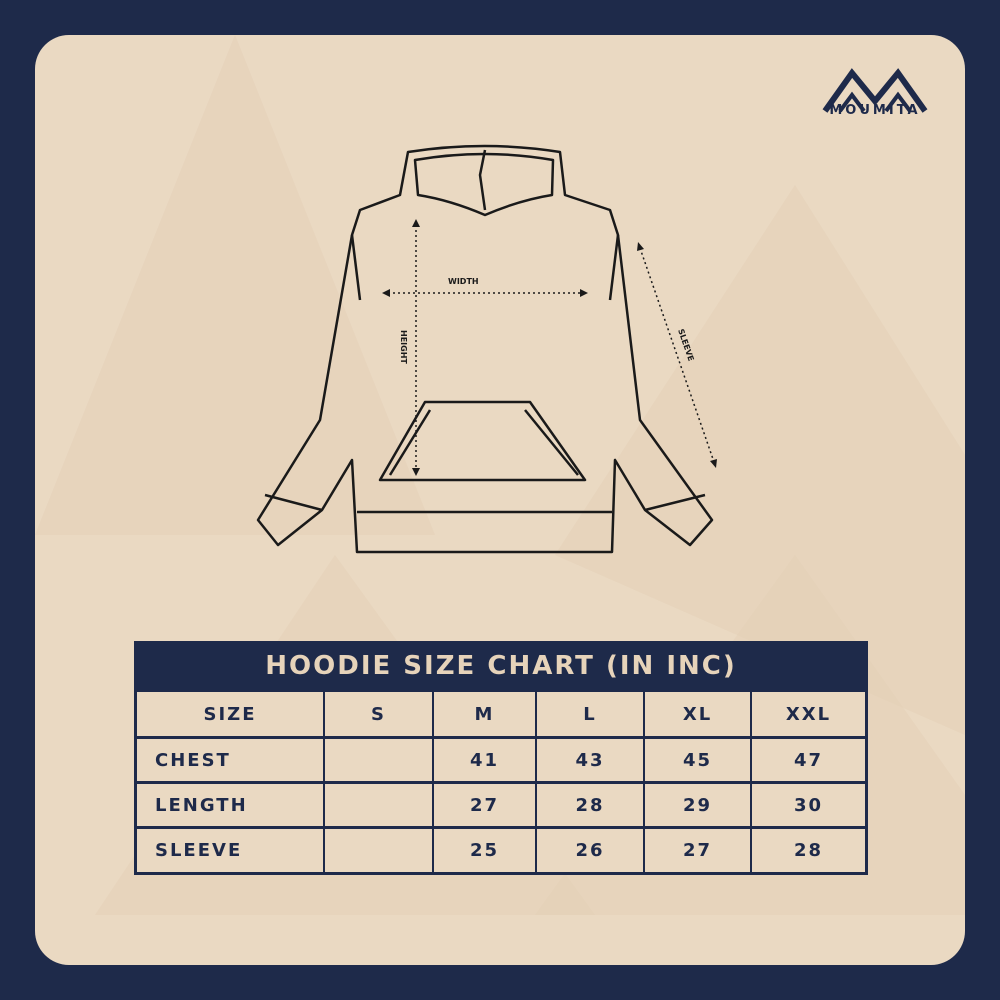  What do you see at coordinates (875, 90) in the screenshot?
I see `brand-logo-icon` at bounding box center [875, 90].